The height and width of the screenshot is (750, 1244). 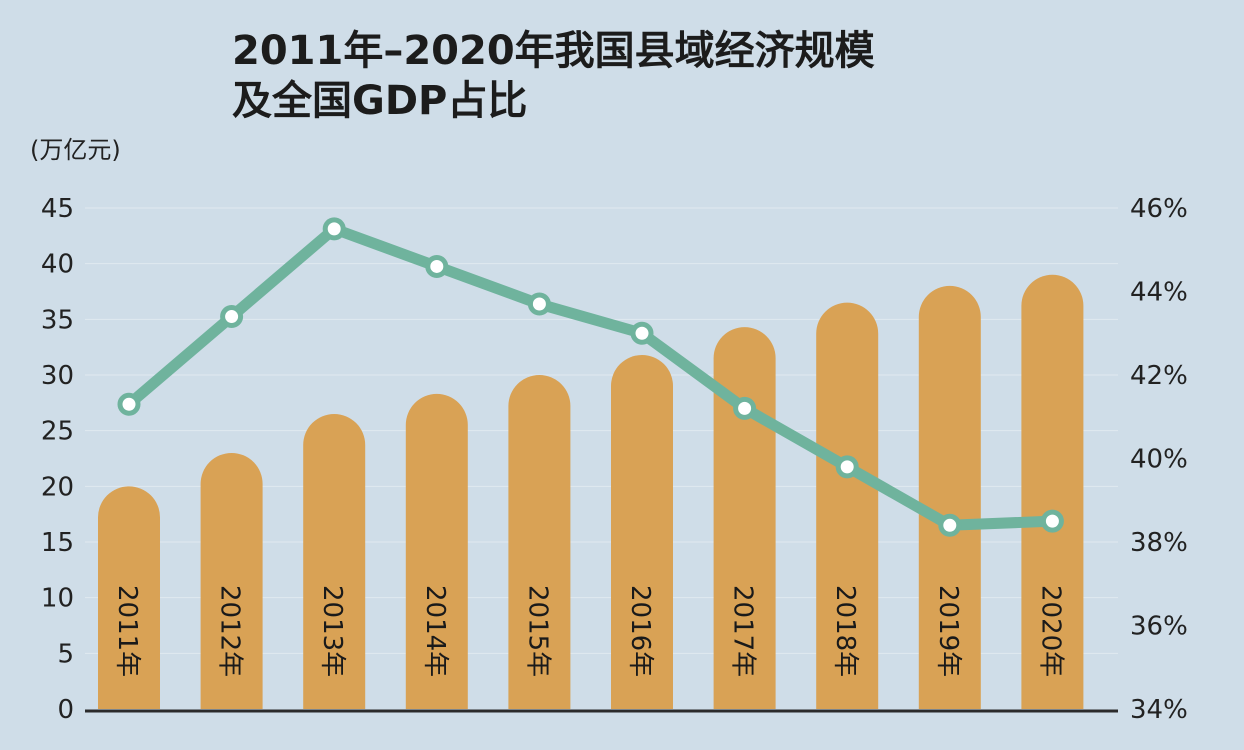 What do you see at coordinates (948, 631) in the screenshot?
I see `category-label: 2019年` at bounding box center [948, 631].